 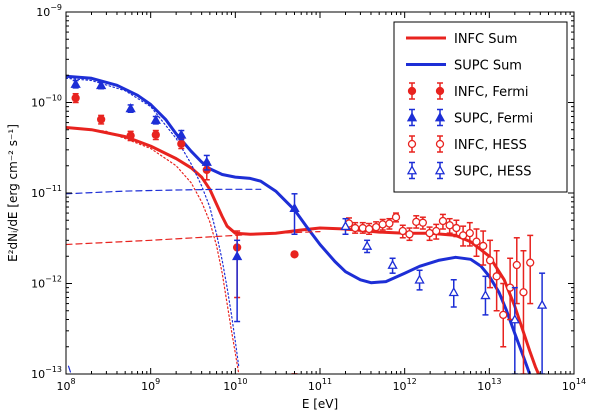 What do you see at coordinates (46, 192) in the screenshot?
I see `y-tick-label: 10−11` at bounding box center [46, 192].